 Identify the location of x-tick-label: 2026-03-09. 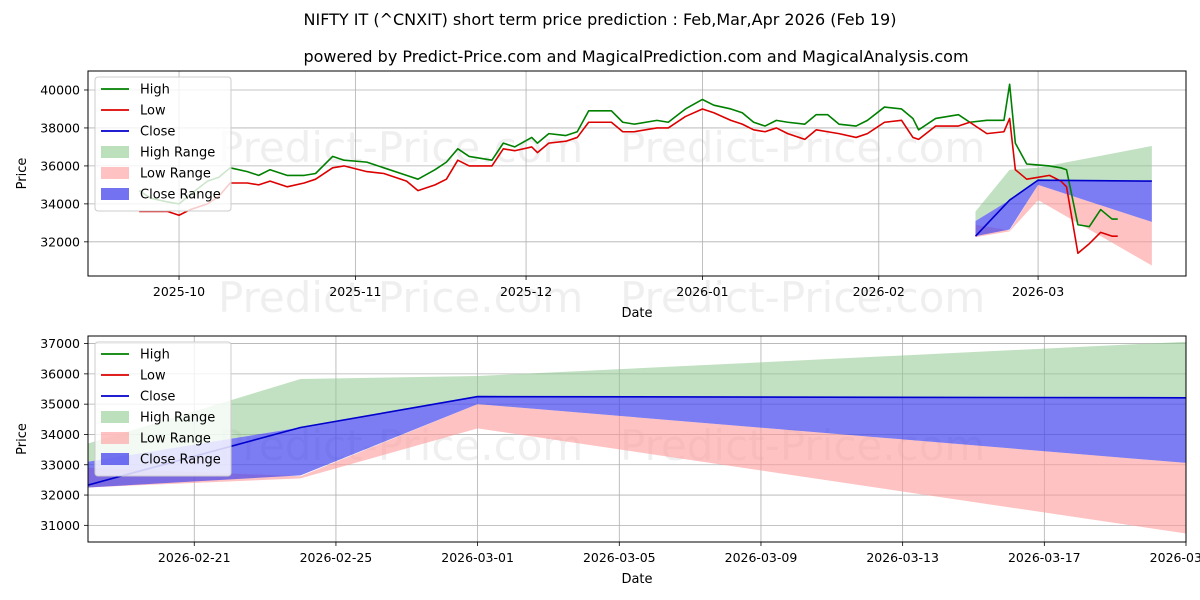
(761, 557).